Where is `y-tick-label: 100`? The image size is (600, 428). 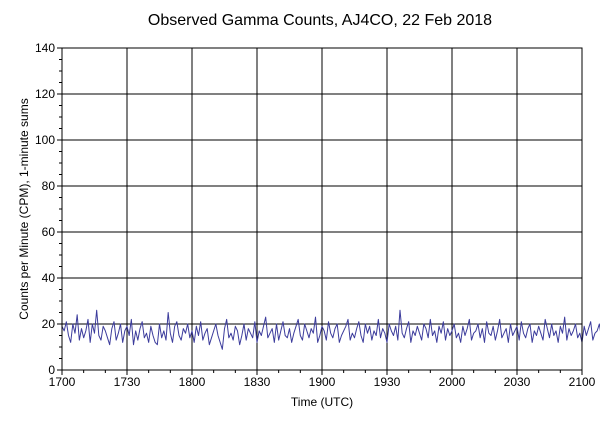 y-tick-label: 100 is located at coordinates (45, 140).